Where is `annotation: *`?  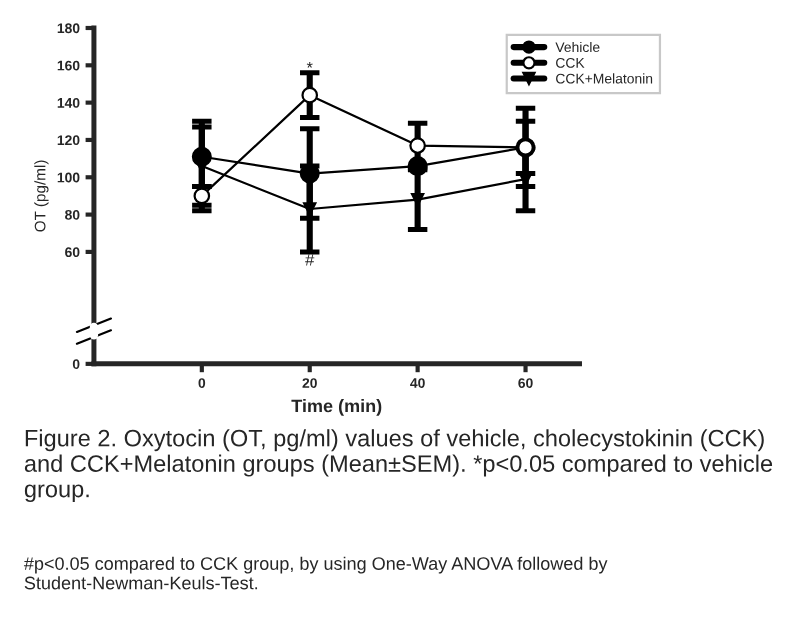
annotation: * is located at coordinates (309, 64).